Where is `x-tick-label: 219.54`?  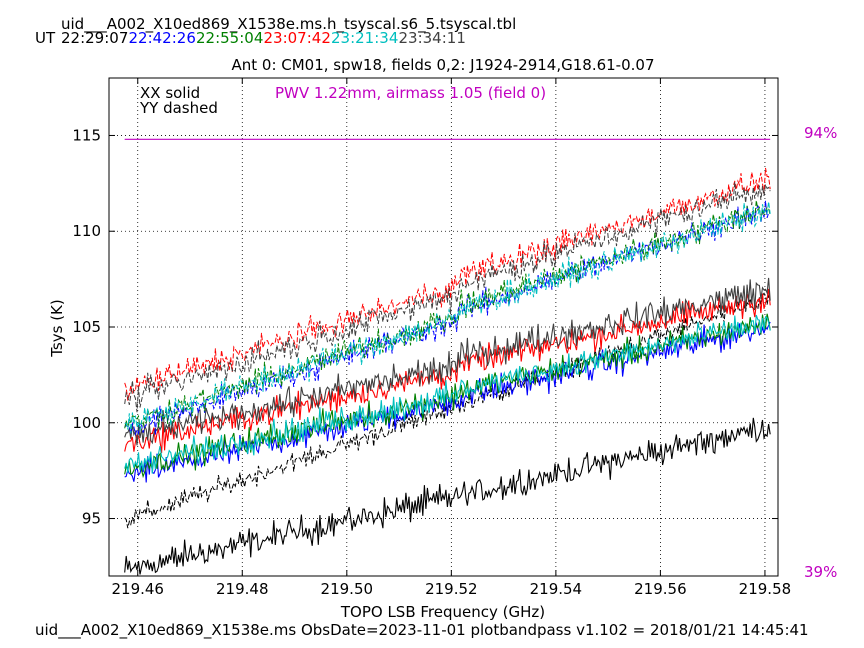
x-tick-label: 219.54 is located at coordinates (556, 589).